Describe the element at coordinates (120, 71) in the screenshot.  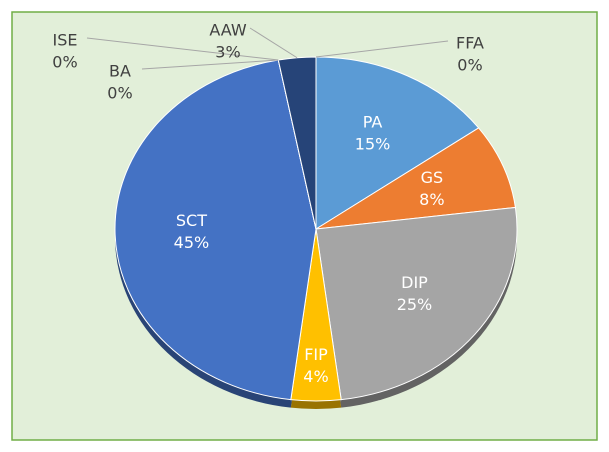
I see `slice-label: BA` at that location.